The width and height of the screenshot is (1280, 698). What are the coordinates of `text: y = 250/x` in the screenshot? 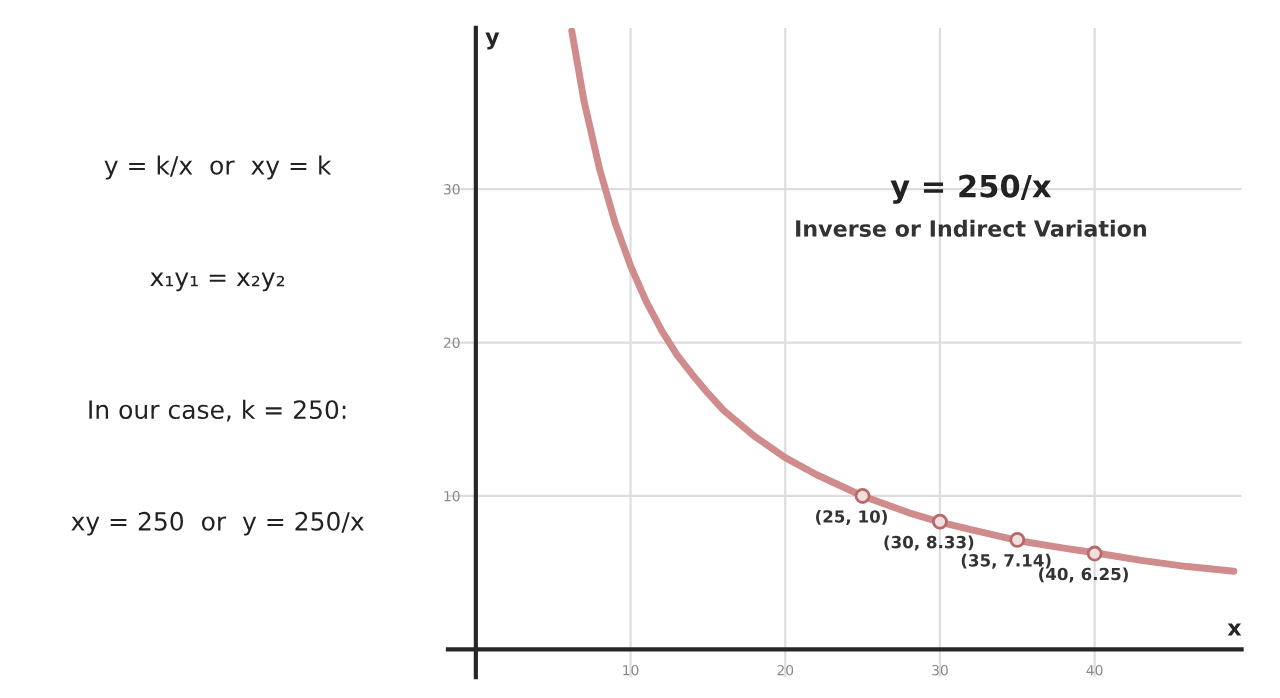 It's located at (971, 189).